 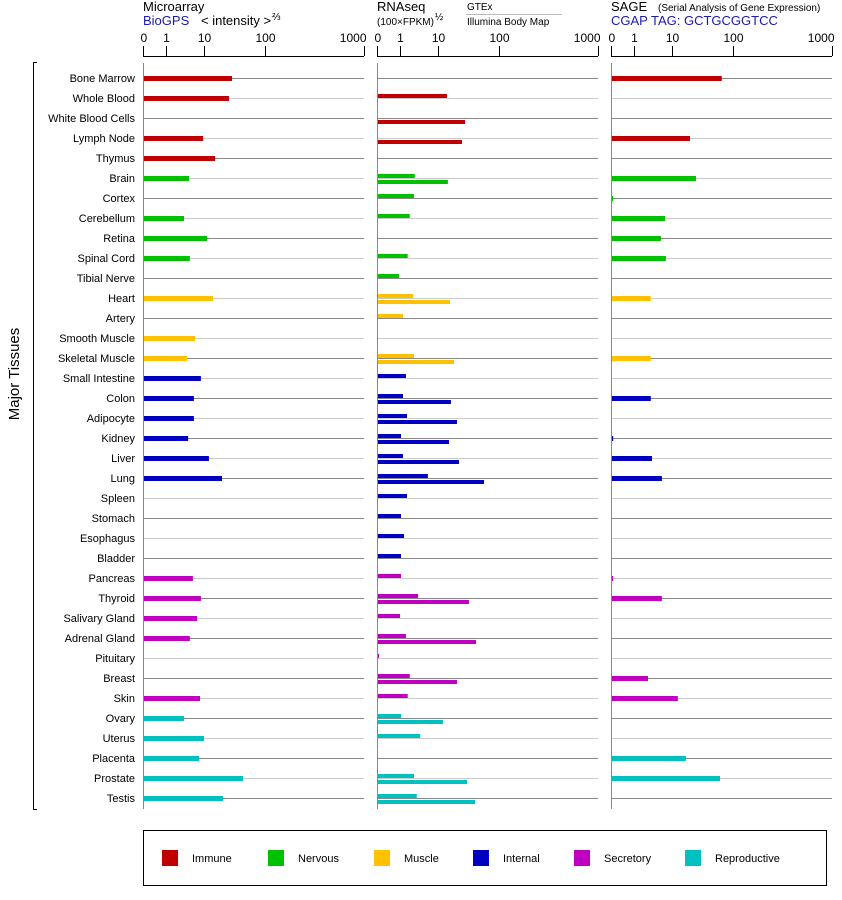 What do you see at coordinates (118, 499) in the screenshot?
I see `tissue-label: Spleen` at bounding box center [118, 499].